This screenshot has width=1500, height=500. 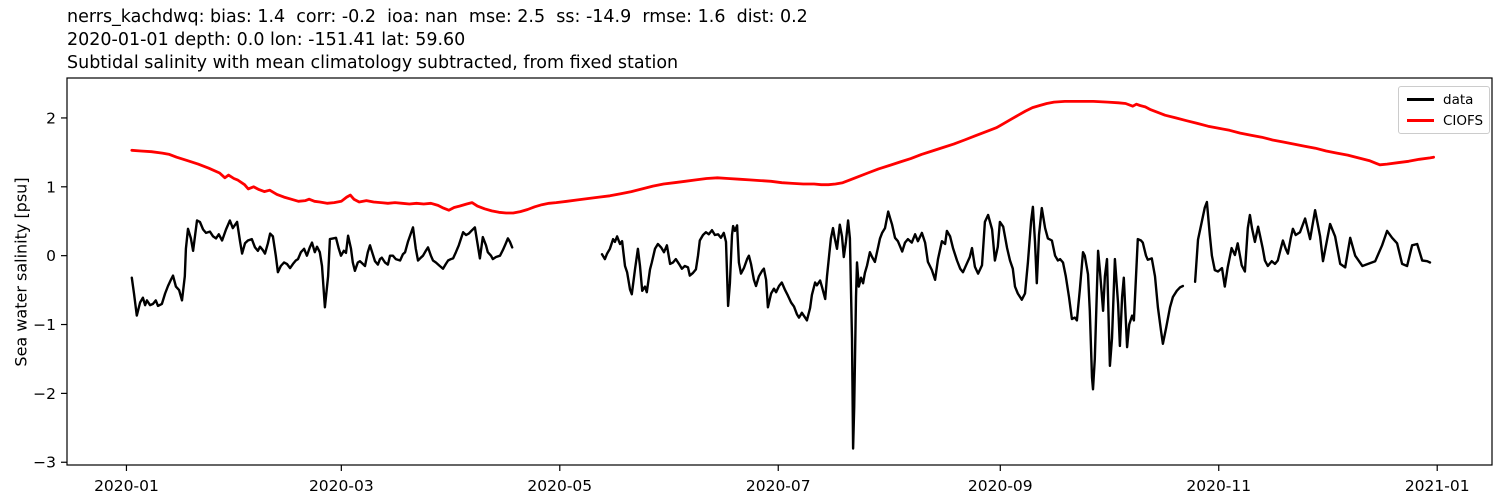 What do you see at coordinates (1420, 99) in the screenshot?
I see `legend-line-sample-data` at bounding box center [1420, 99].